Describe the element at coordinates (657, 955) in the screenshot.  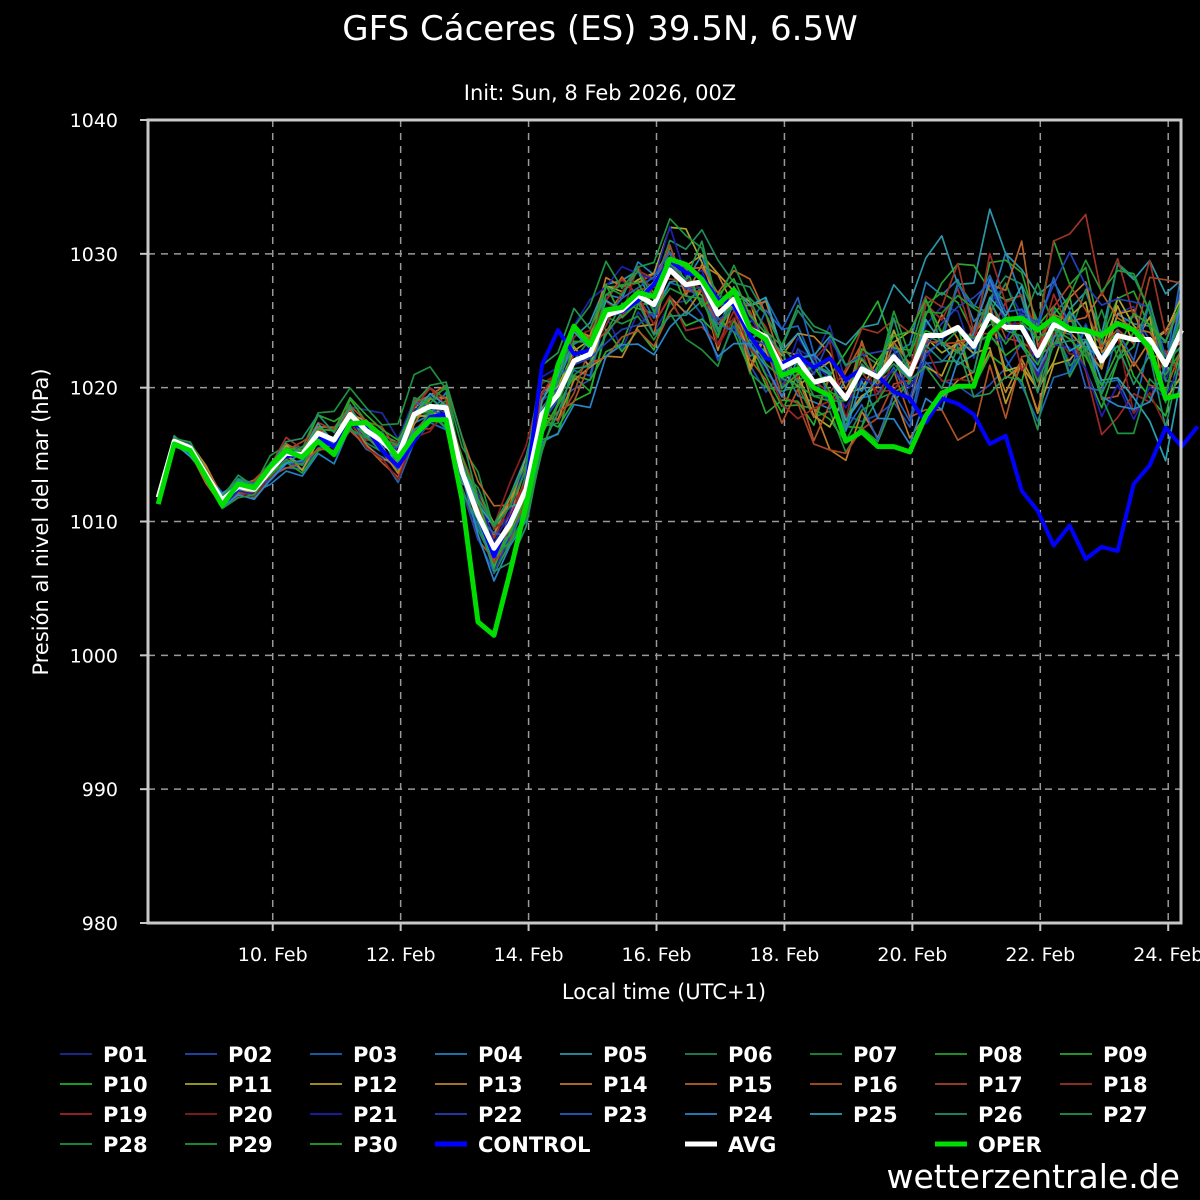
I see `x-tick-label: 16. Feb` at that location.